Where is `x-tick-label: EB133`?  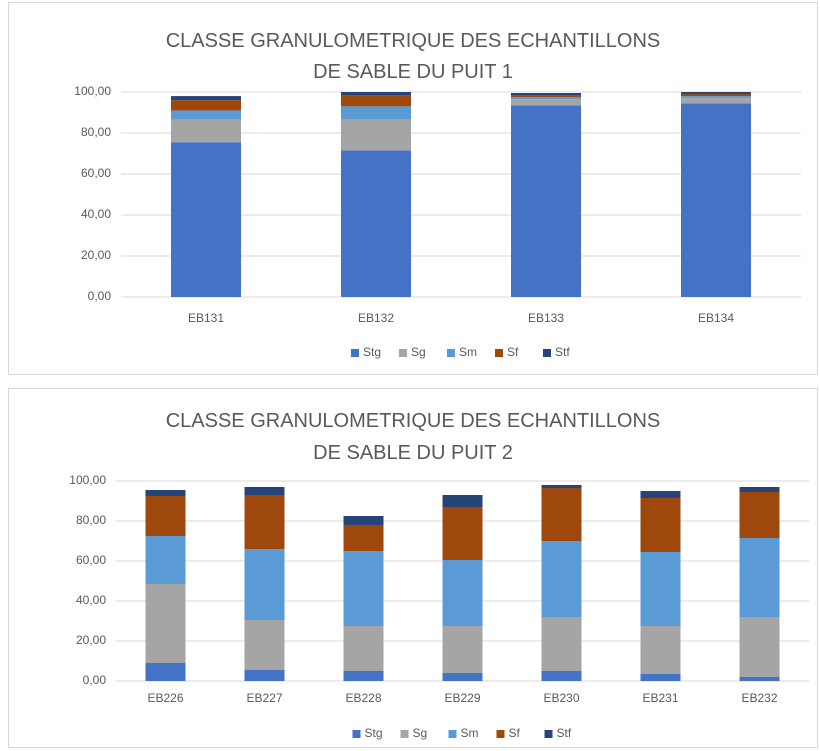 x-tick-label: EB133 is located at coordinates (546, 318).